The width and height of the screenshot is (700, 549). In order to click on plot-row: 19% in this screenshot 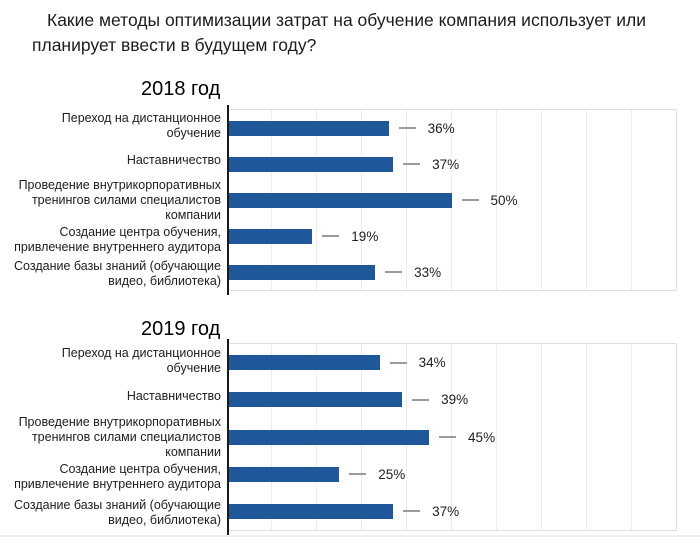, I will do `click(451, 236)`.